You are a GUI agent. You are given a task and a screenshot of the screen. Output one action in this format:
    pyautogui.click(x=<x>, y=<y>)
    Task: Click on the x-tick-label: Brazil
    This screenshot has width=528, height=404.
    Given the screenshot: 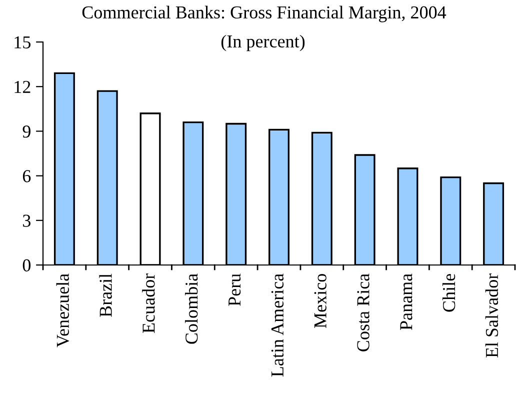 What is the action you would take?
    pyautogui.click(x=105, y=295)
    